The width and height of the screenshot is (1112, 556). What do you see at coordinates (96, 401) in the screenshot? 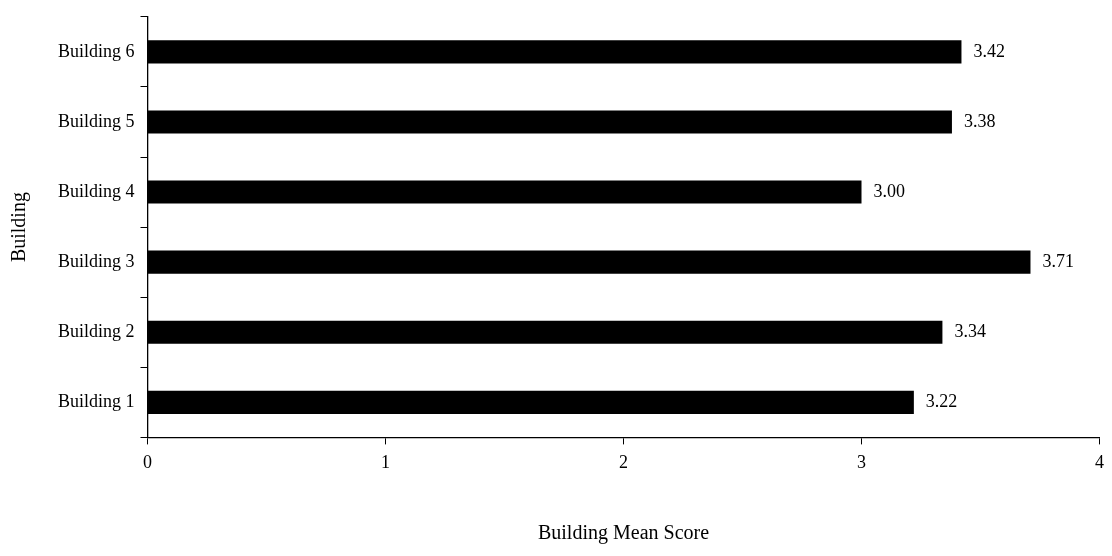
I see `y-tick-label: Building 1` at bounding box center [96, 401].